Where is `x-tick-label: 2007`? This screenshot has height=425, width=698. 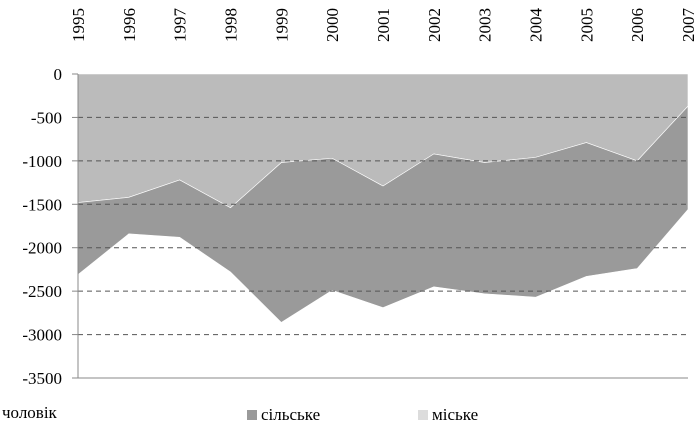 x-tick-label: 2007 is located at coordinates (688, 25).